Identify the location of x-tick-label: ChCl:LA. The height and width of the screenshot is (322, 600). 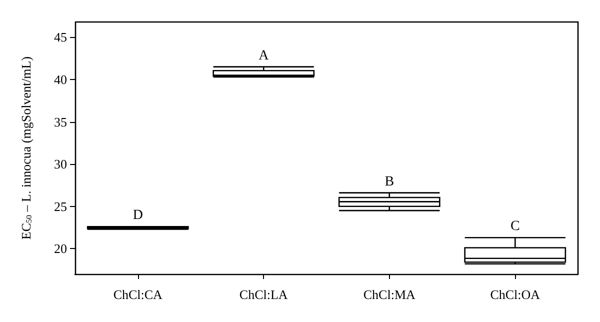
(263, 294).